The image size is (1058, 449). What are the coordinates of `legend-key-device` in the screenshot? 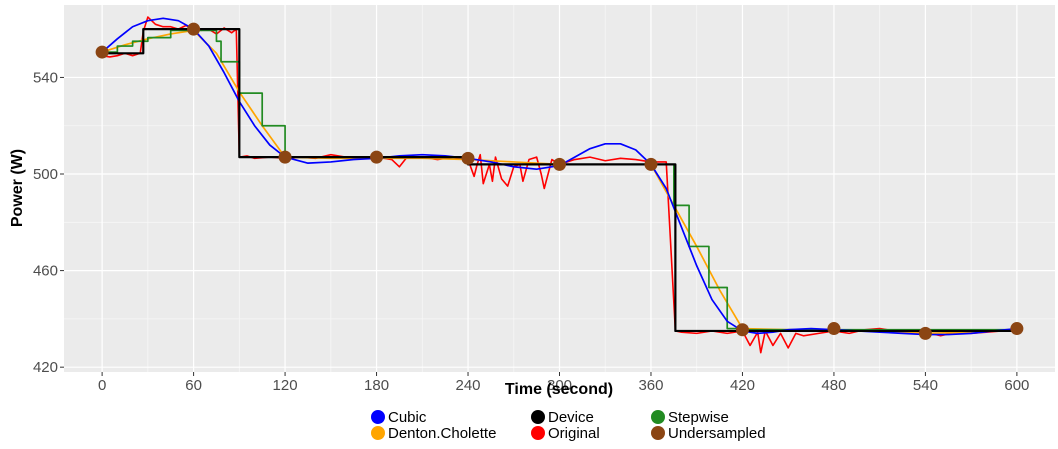 It's located at (538, 417).